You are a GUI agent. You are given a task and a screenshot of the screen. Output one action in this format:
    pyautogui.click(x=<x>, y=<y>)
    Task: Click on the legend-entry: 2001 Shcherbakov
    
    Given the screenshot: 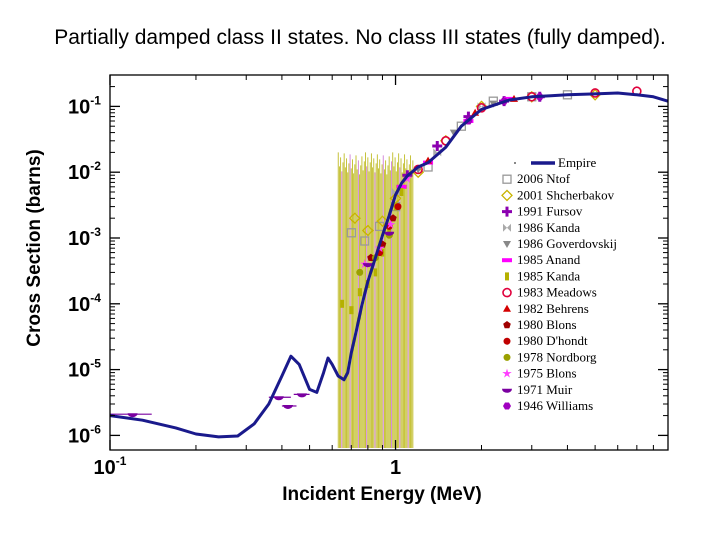 What is the action you would take?
    pyautogui.click(x=558, y=194)
    